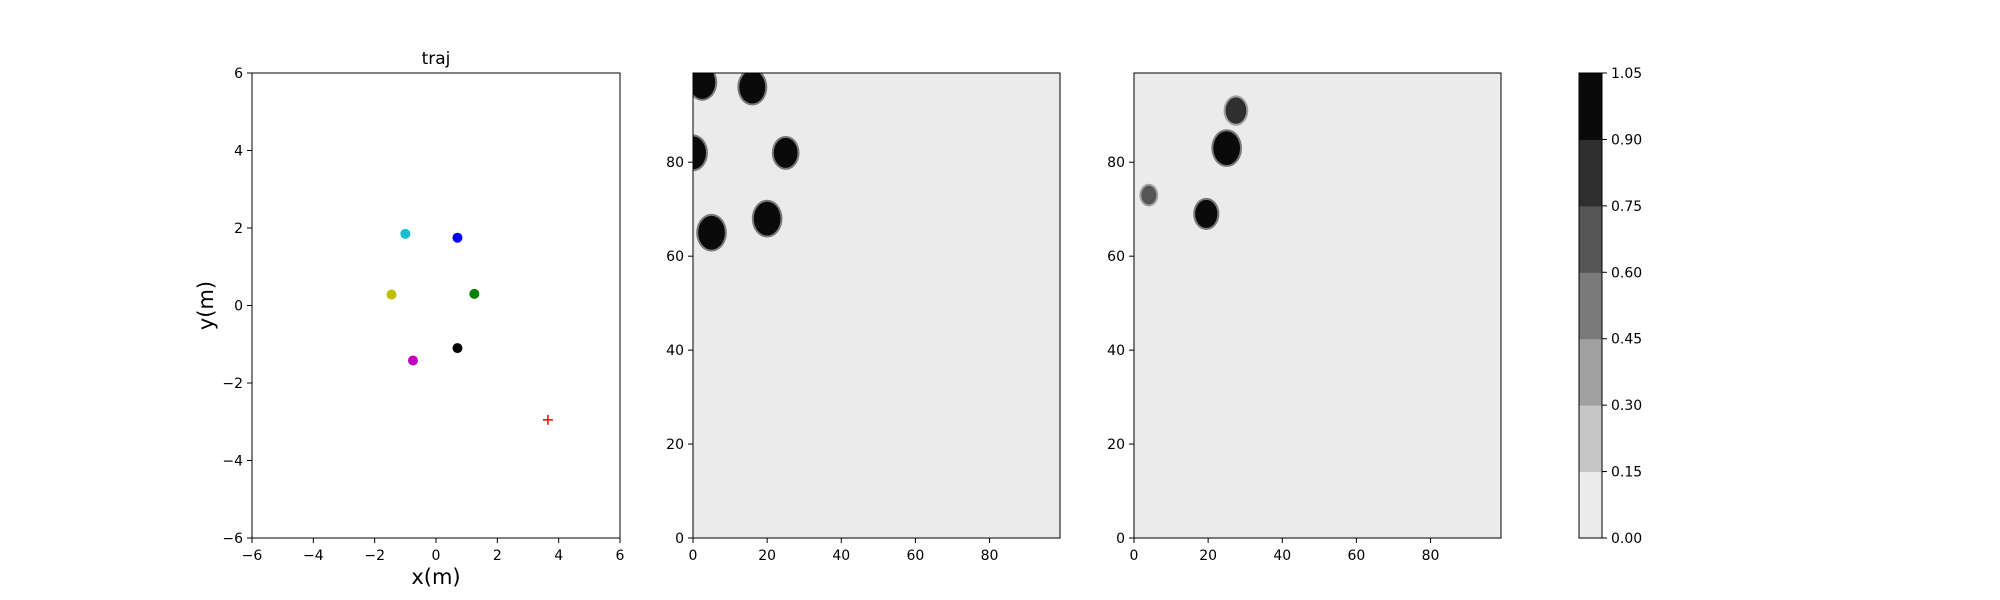  I want to click on map2-plot-frame, so click(1317, 305).